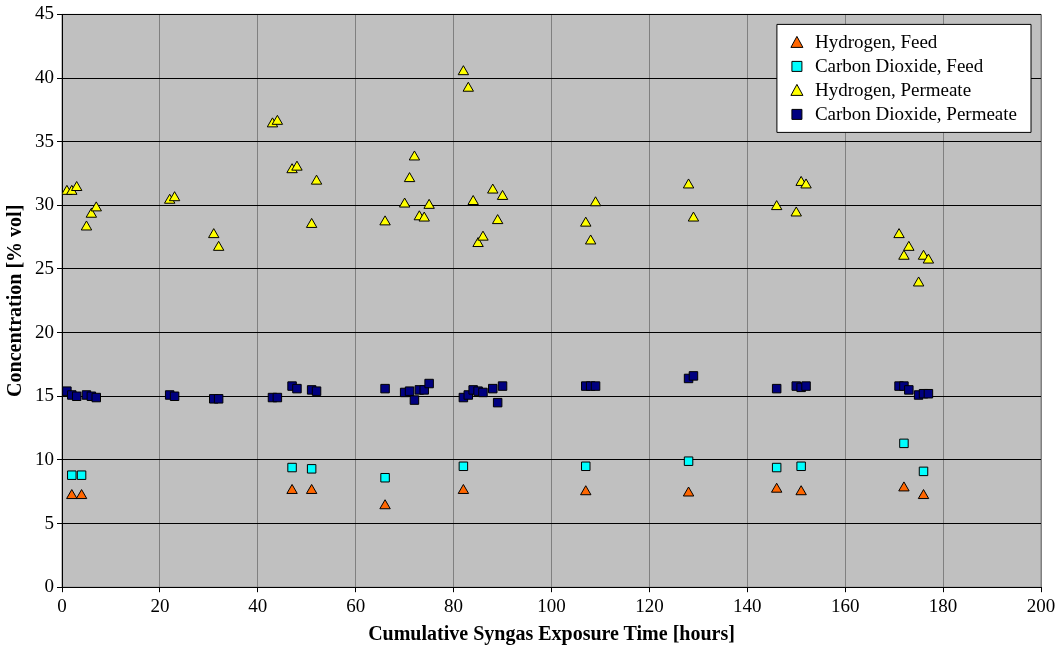 The width and height of the screenshot is (1061, 649). I want to click on y-tick-label: 25, so click(44, 267).